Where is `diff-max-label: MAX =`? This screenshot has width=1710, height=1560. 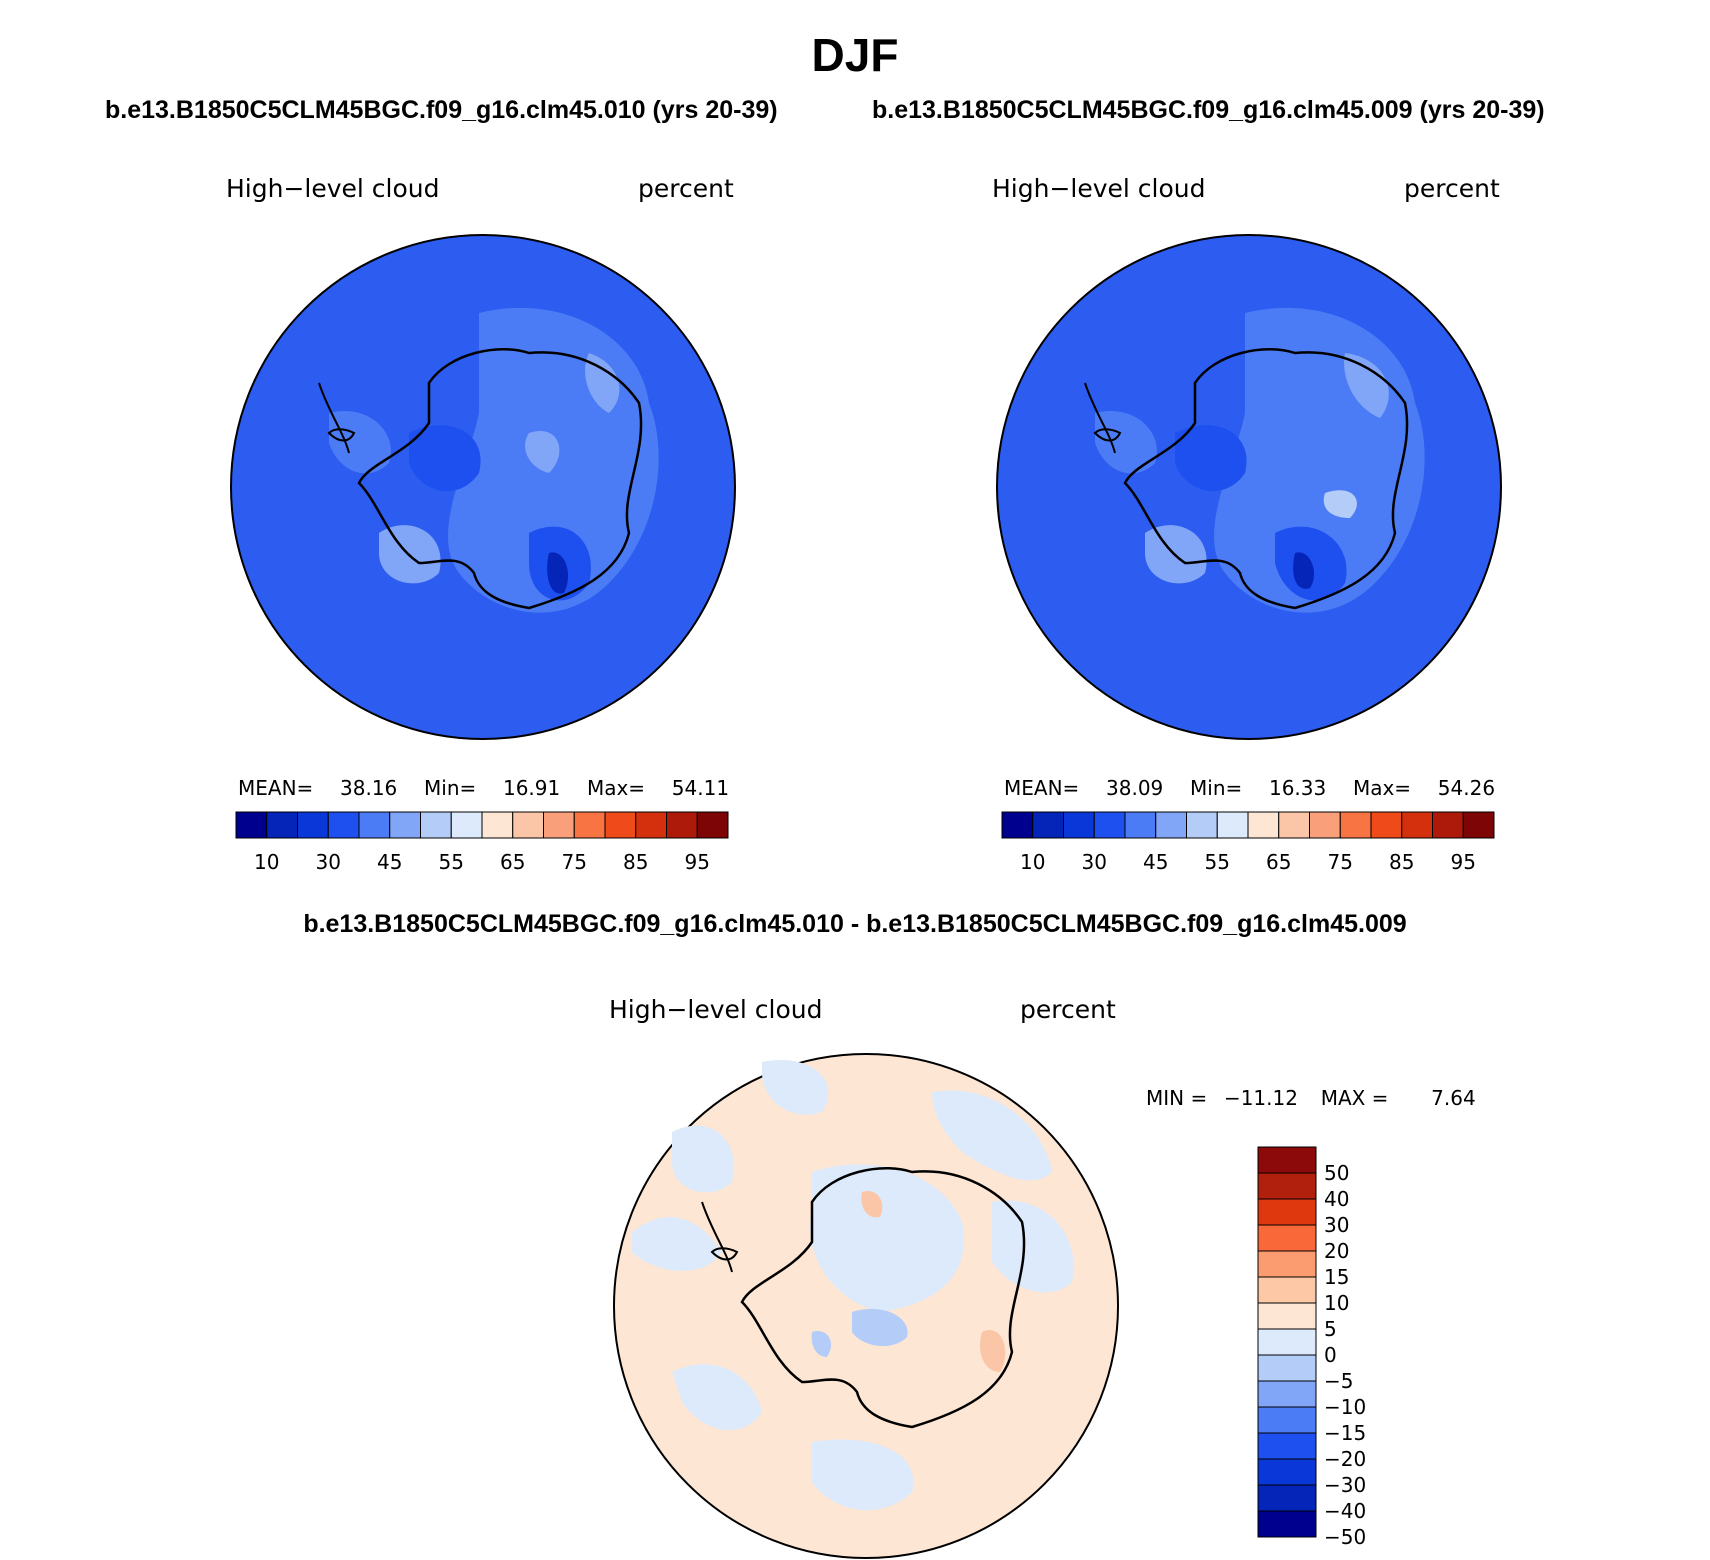
diff-max-label: MAX = is located at coordinates (1354, 1098).